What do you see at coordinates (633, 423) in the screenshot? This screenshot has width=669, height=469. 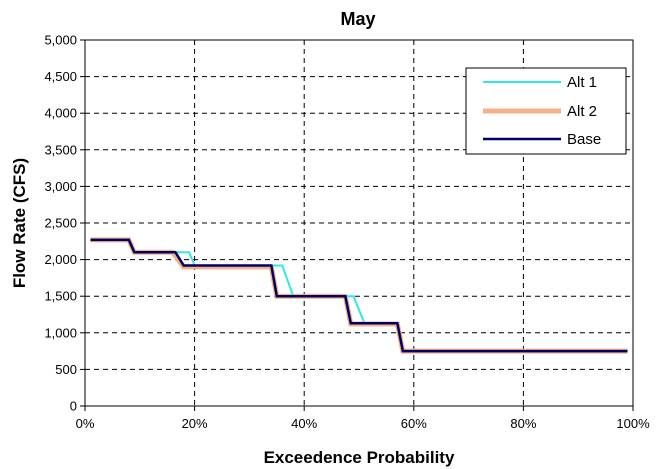 I see `x-tick-label: 100%` at bounding box center [633, 423].